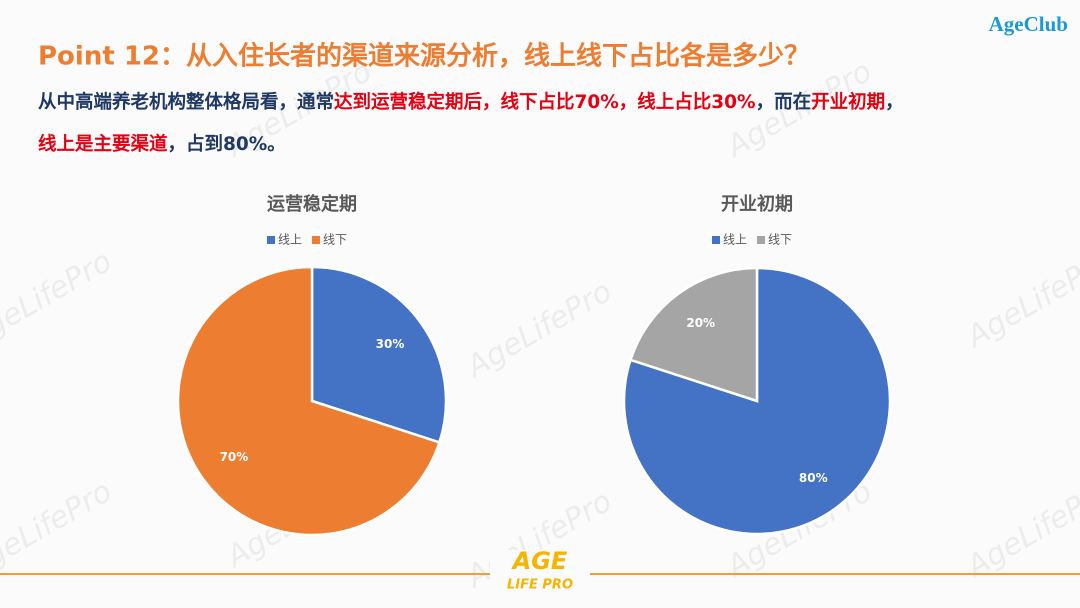 This screenshot has width=1080, height=608. What do you see at coordinates (700, 323) in the screenshot?
I see `data-label: 20%` at bounding box center [700, 323].